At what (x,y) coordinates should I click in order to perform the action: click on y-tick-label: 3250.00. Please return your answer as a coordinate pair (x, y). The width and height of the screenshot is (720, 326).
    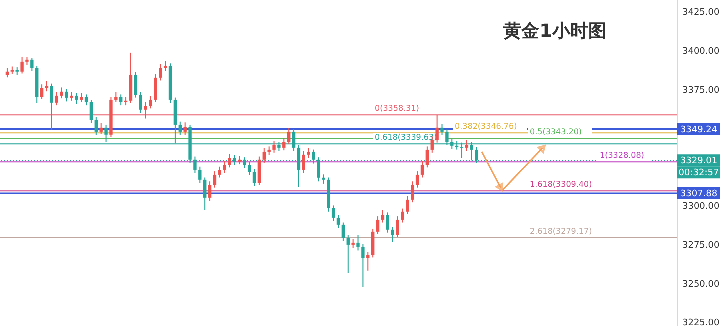
    Looking at the image, I should click on (701, 285).